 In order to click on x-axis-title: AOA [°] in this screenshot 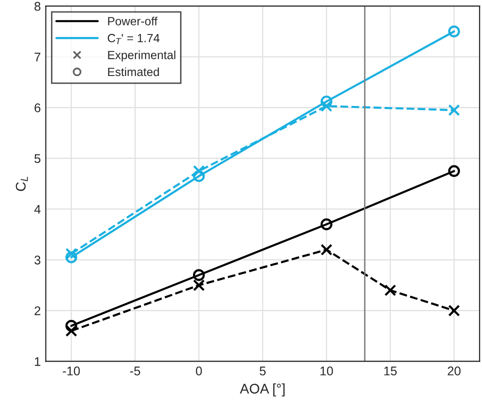, I will do `click(262, 389)`.